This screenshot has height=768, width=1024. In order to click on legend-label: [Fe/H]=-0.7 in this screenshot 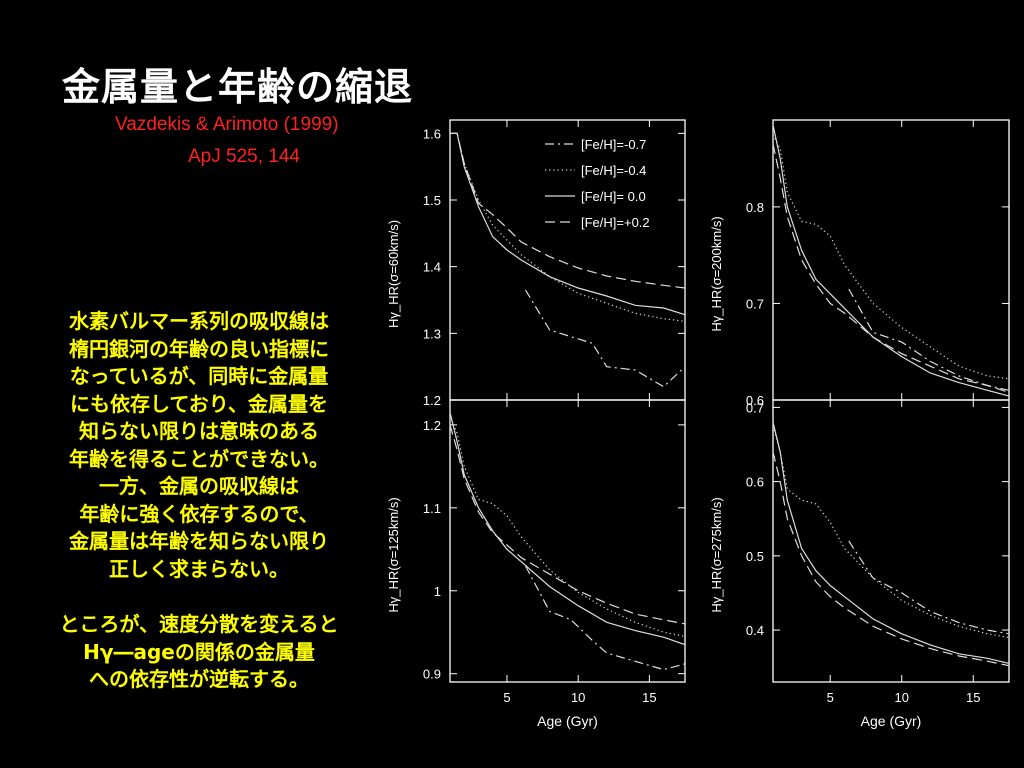, I will do `click(613, 144)`.